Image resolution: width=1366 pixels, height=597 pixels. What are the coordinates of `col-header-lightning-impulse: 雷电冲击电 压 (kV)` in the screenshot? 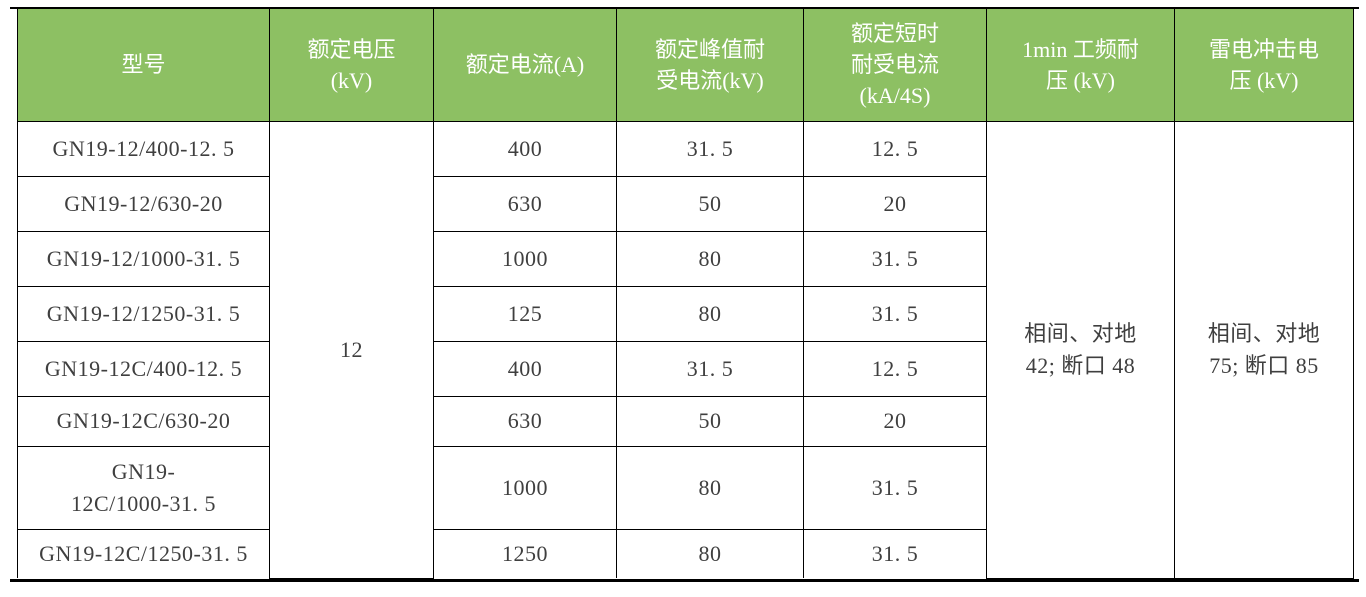 It's located at (1264, 65).